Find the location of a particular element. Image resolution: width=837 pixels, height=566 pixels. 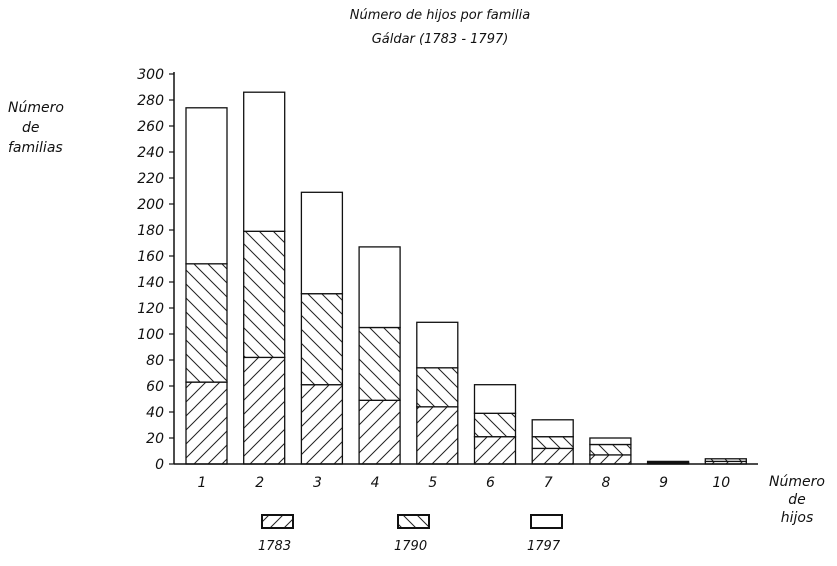

x-axis-label-line: Número is located at coordinates (797, 482).